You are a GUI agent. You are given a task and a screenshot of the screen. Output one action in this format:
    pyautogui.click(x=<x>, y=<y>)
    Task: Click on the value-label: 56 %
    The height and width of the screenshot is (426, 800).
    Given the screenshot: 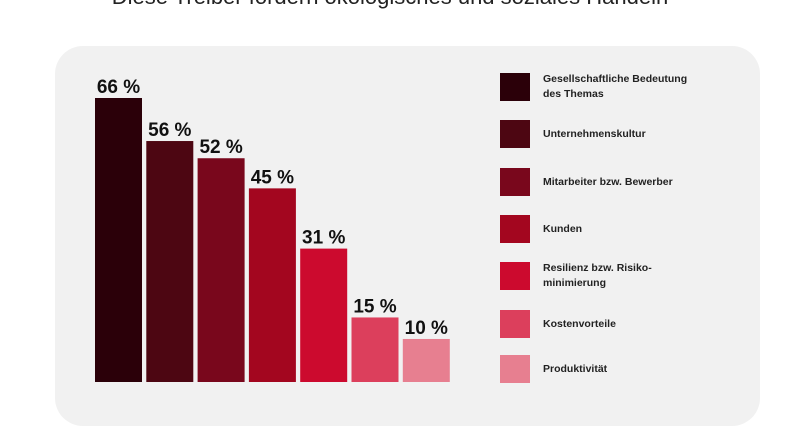 What is the action you would take?
    pyautogui.click(x=169, y=130)
    